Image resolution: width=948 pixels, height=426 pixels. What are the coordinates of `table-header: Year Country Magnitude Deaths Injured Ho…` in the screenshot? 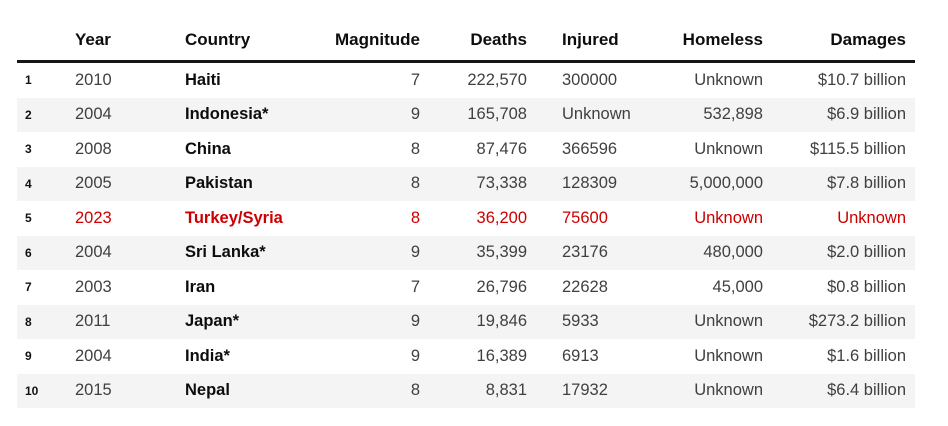 It's located at (466, 31).